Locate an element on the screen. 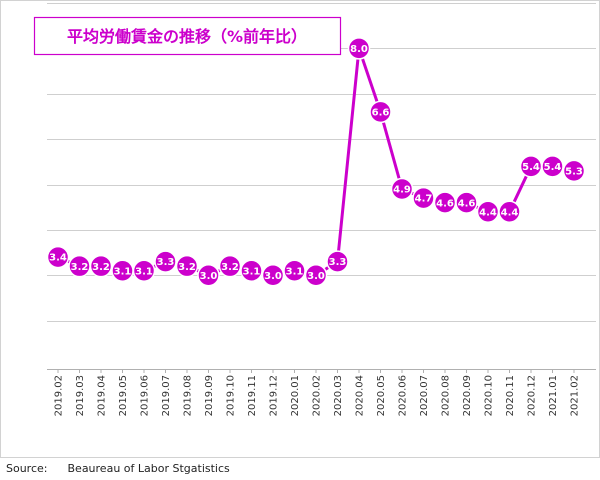 Image resolution: width=600 pixels, height=480 pixels. x-tick-label: 2019.10 is located at coordinates (231, 395).